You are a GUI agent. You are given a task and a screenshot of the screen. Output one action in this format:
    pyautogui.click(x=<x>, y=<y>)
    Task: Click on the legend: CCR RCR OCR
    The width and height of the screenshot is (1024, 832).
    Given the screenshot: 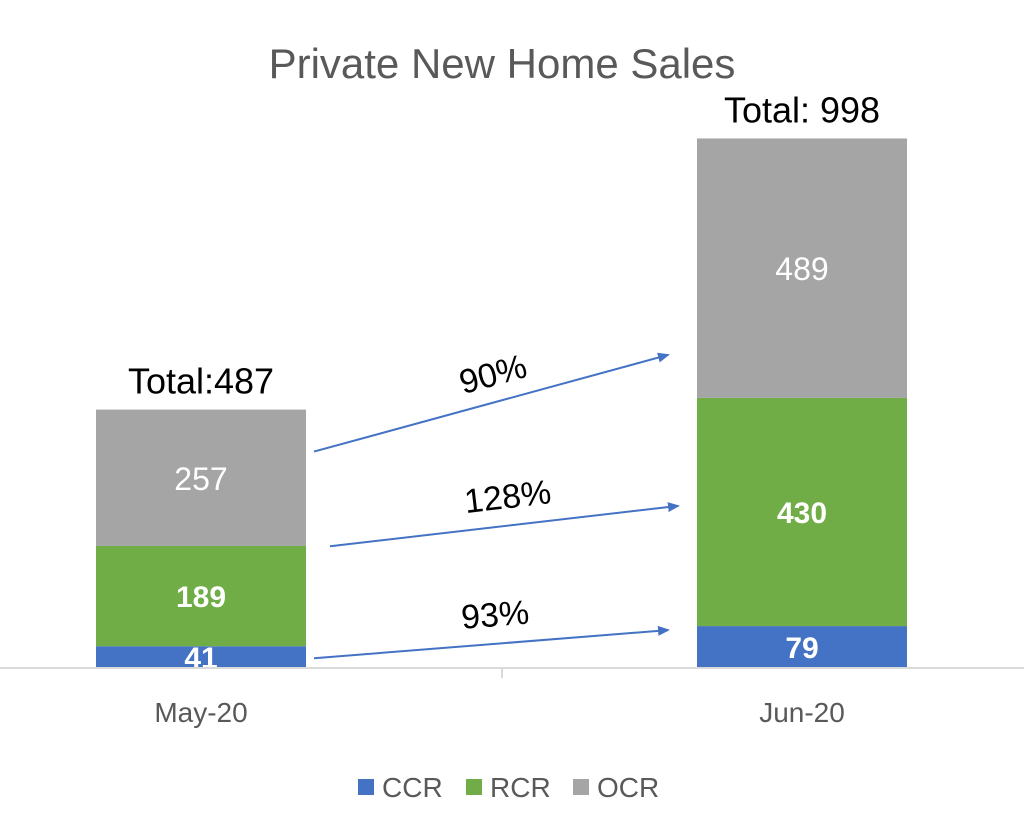 What is the action you would take?
    pyautogui.click(x=508, y=787)
    